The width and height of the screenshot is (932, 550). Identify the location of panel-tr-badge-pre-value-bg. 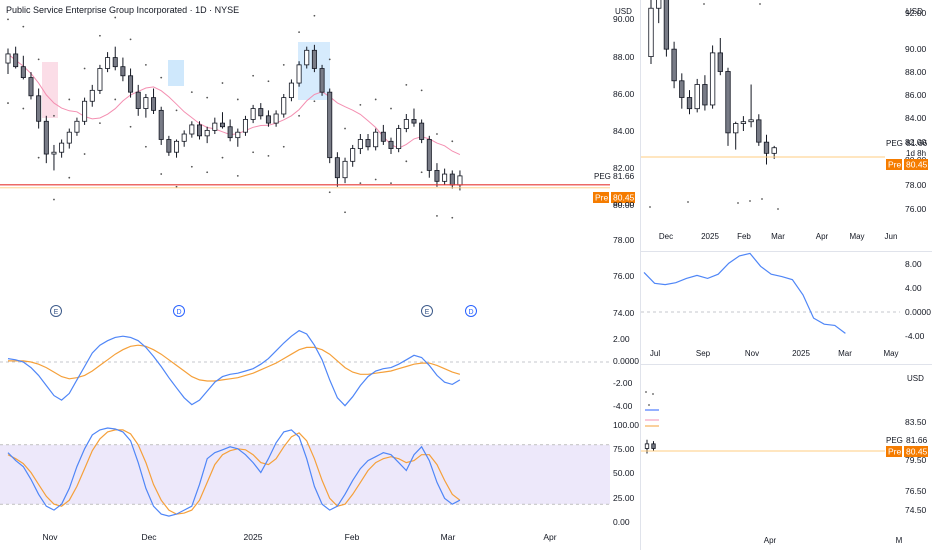
(916, 164).